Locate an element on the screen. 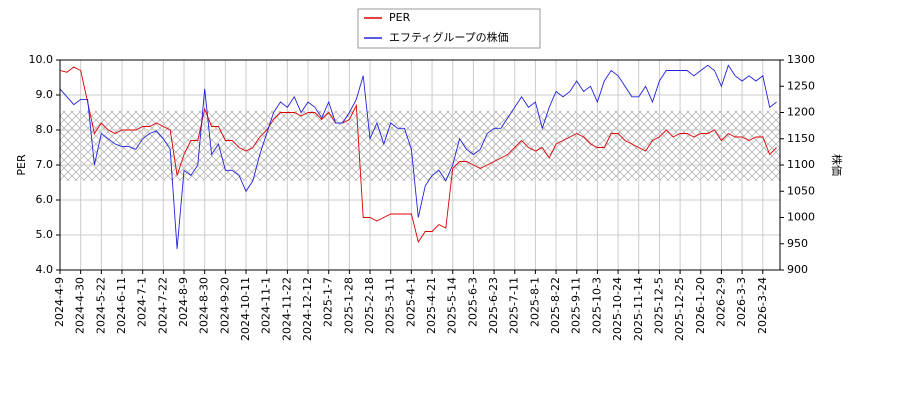 This screenshot has width=900, height=400. x-tick-label: 2025-8-22 is located at coordinates (555, 305).